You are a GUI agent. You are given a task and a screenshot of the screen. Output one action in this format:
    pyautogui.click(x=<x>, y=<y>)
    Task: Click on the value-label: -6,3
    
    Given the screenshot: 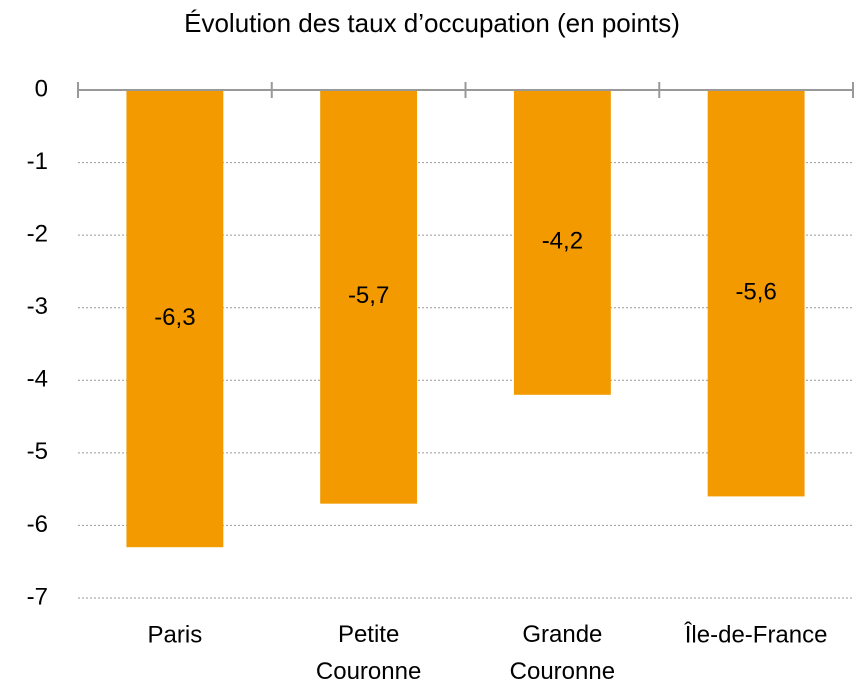 What is the action you would take?
    pyautogui.click(x=174, y=317)
    